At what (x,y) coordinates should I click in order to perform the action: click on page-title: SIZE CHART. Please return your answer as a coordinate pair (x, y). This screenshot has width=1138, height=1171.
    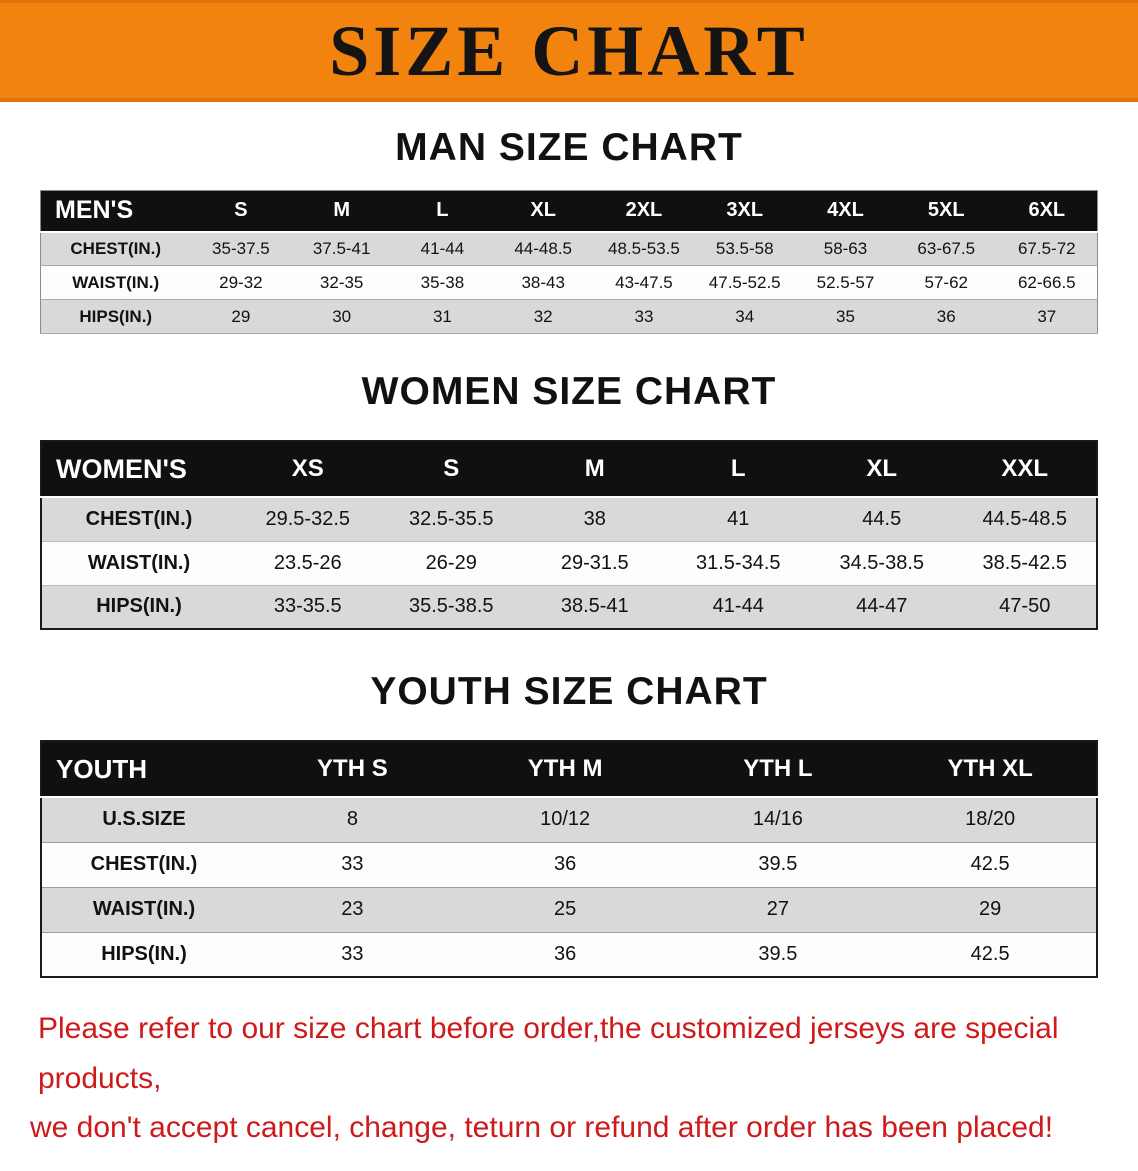
    Looking at the image, I should click on (569, 50).